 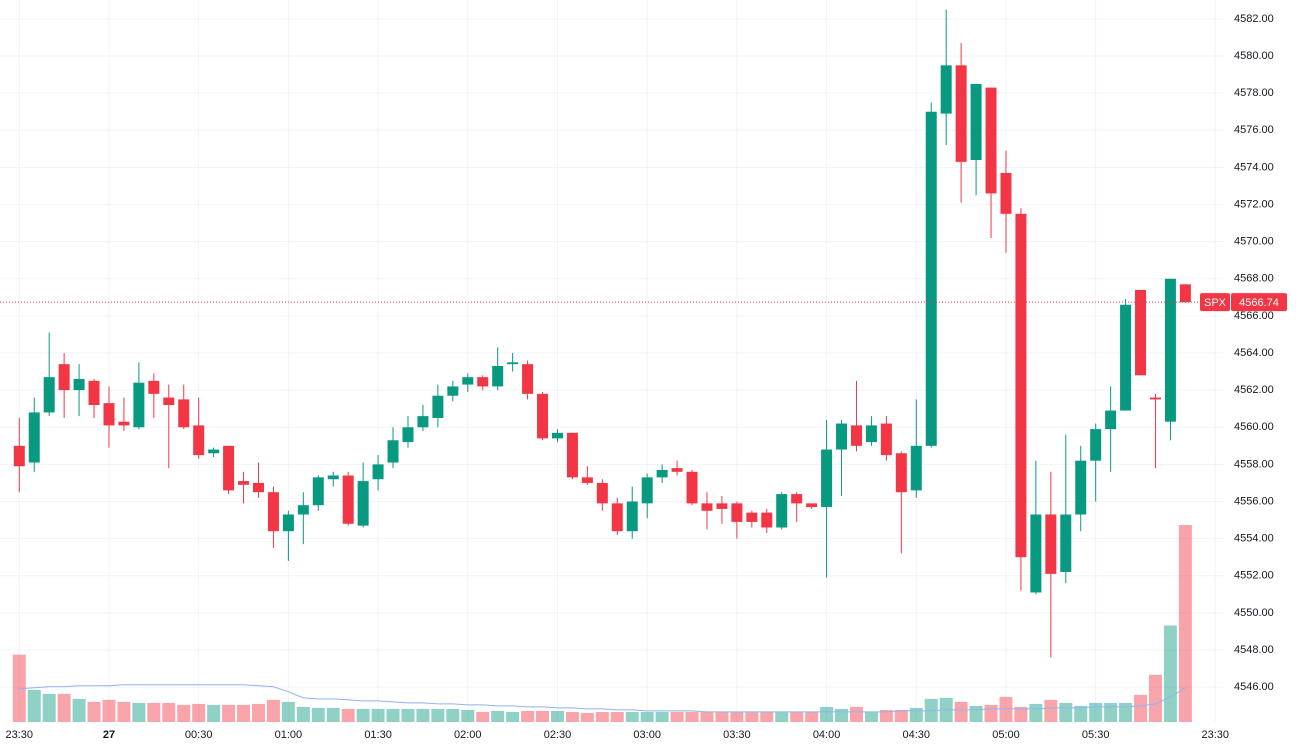 What do you see at coordinates (1254, 390) in the screenshot?
I see `y-tick-label: 4562.00` at bounding box center [1254, 390].